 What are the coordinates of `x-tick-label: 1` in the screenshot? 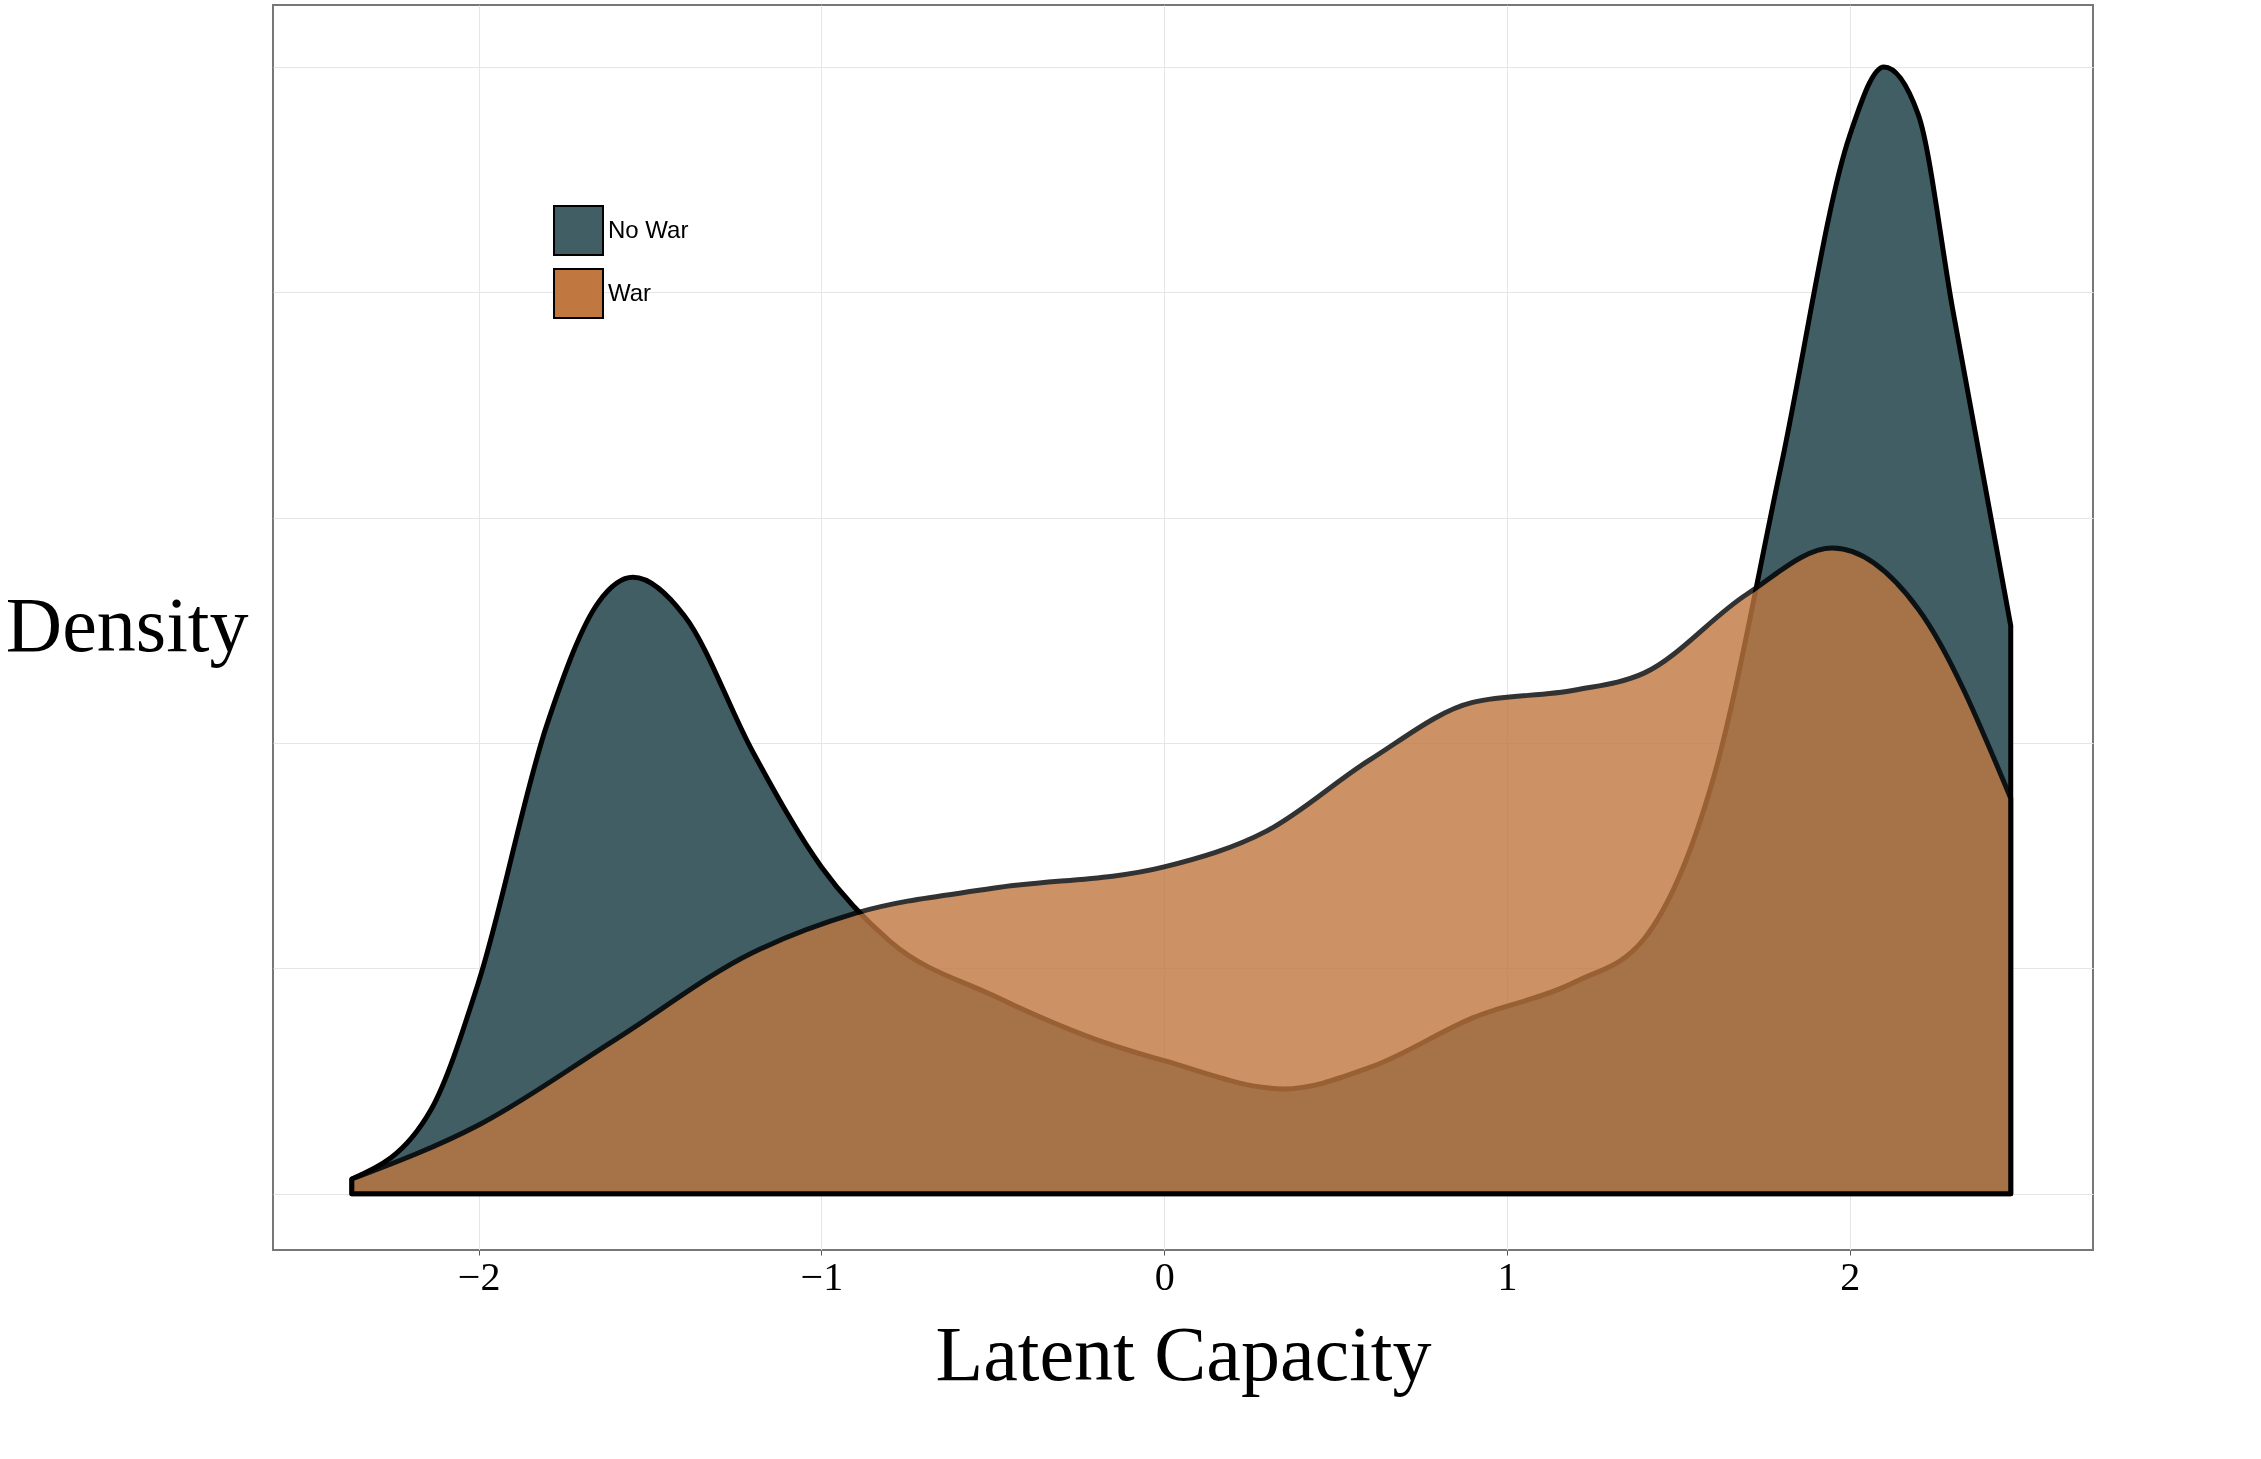 It's located at (1507, 1276).